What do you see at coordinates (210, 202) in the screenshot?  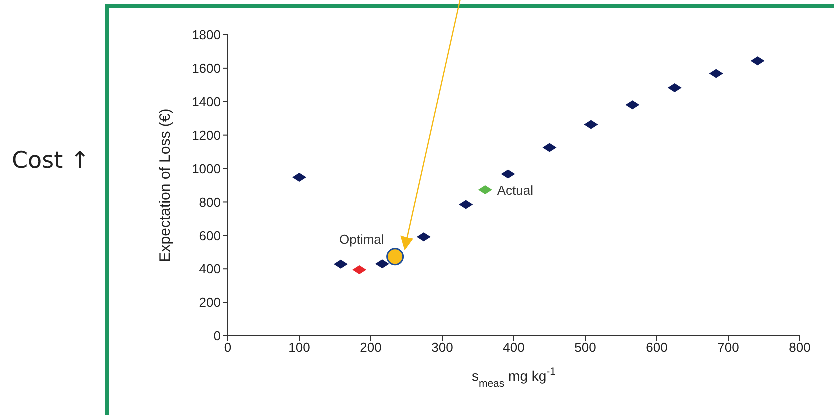 I see `y-tick-label: 800` at bounding box center [210, 202].